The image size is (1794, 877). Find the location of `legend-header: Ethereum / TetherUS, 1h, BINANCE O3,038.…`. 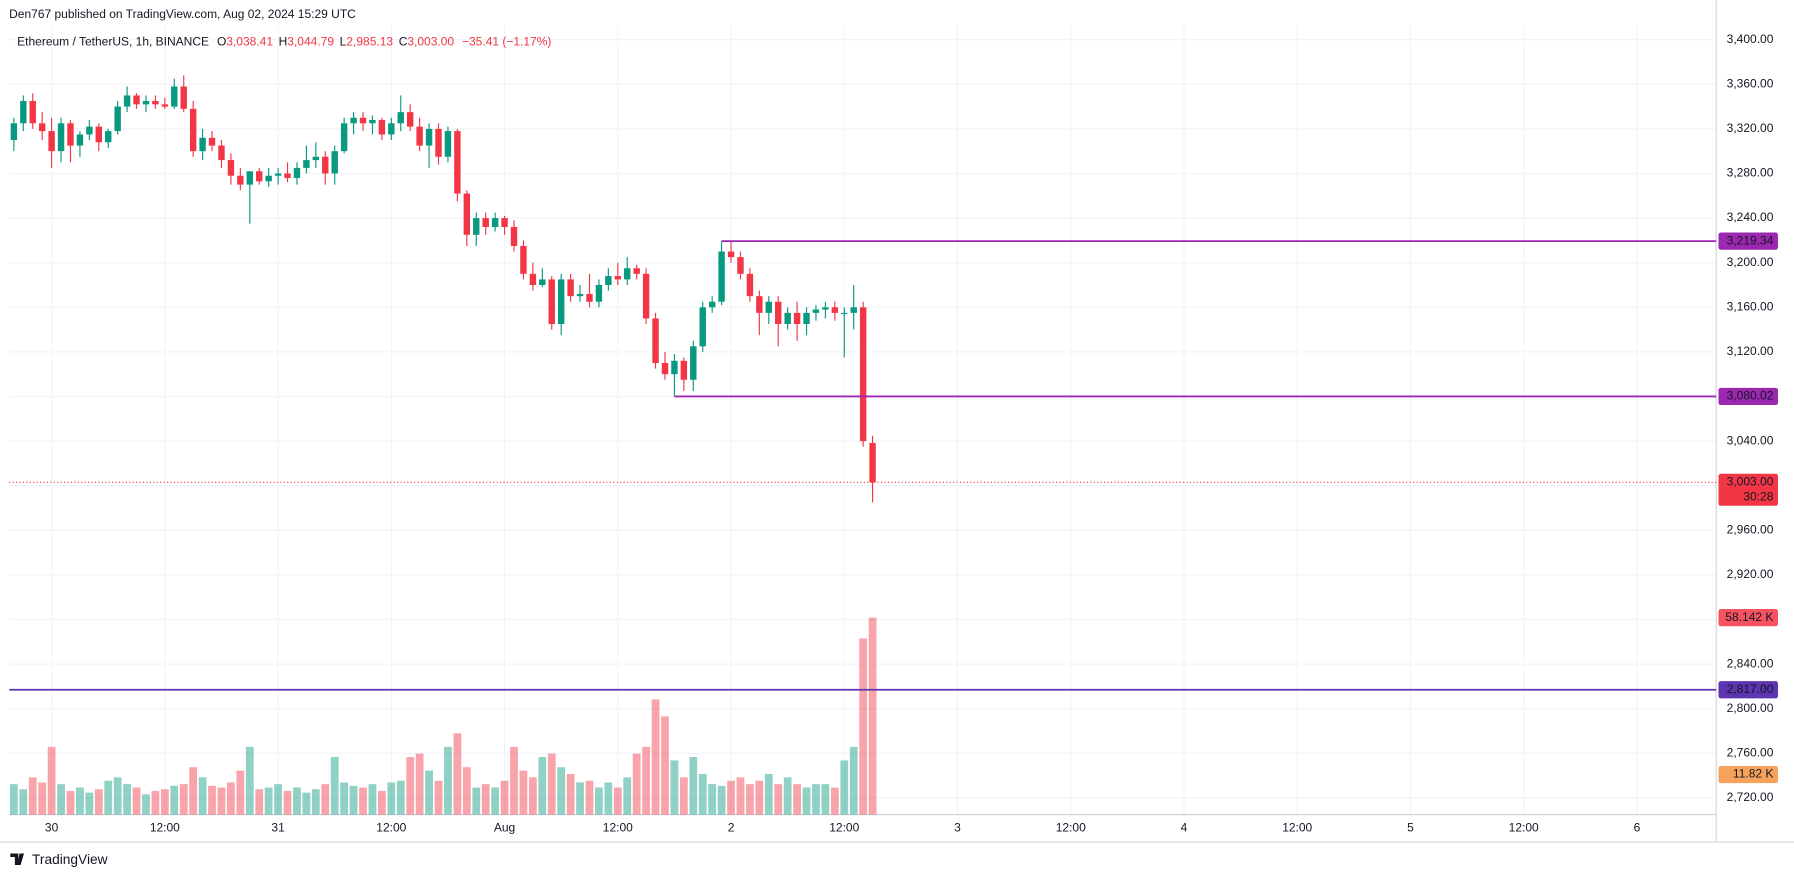

legend-header: Ethereum / TetherUS, 1h, BINANCE O3,038.… is located at coordinates (284, 42).